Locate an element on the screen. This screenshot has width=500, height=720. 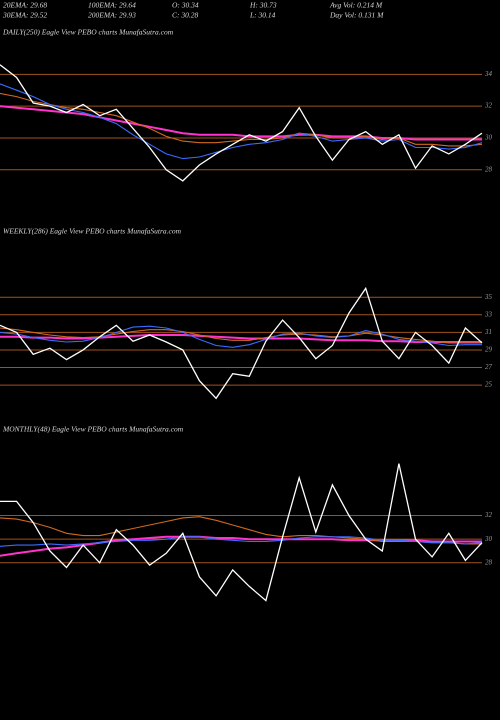
header-field: Day Vol: 0.131 M is located at coordinates (356, 15).